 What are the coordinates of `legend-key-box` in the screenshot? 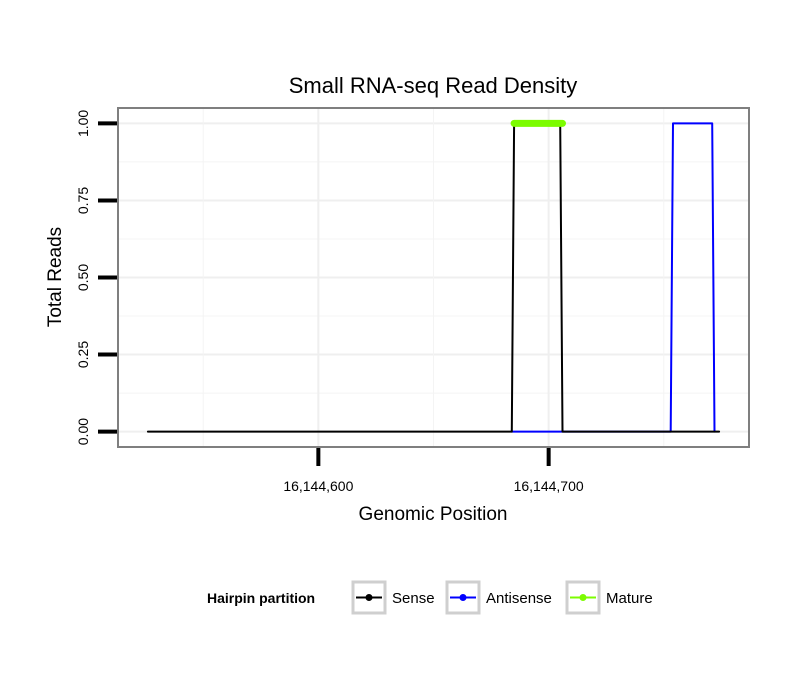 It's located at (369, 597).